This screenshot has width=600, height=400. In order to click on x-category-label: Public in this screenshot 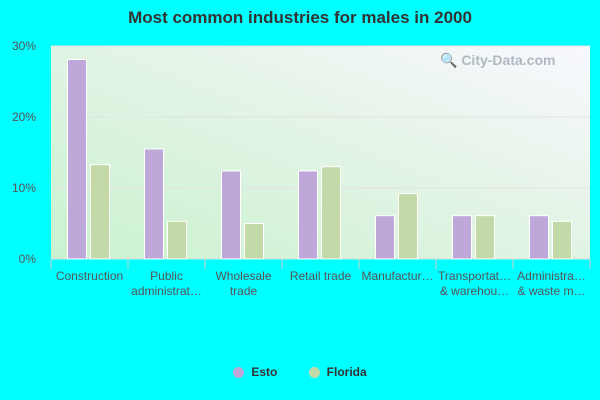, I will do `click(166, 276)`.